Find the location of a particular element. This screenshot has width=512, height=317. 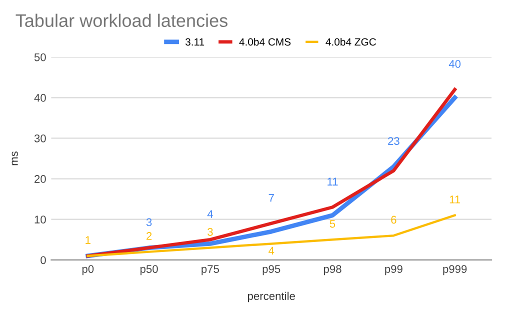

data-label: 40 is located at coordinates (454, 64).